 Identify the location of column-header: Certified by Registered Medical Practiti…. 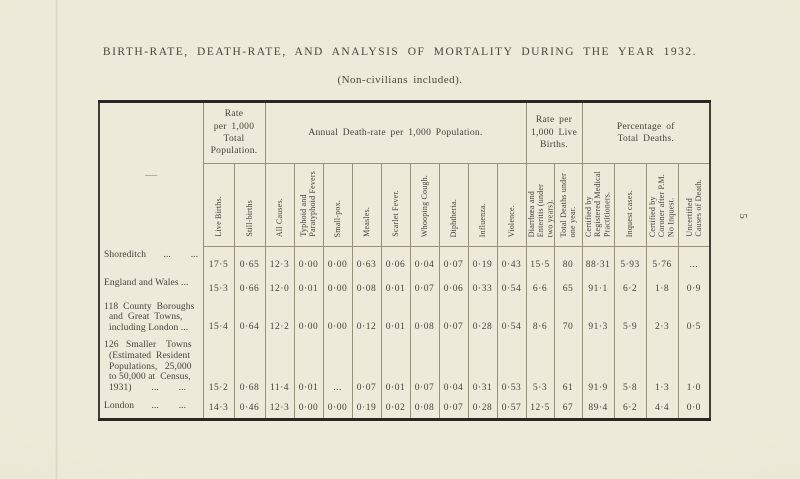
(598, 205).